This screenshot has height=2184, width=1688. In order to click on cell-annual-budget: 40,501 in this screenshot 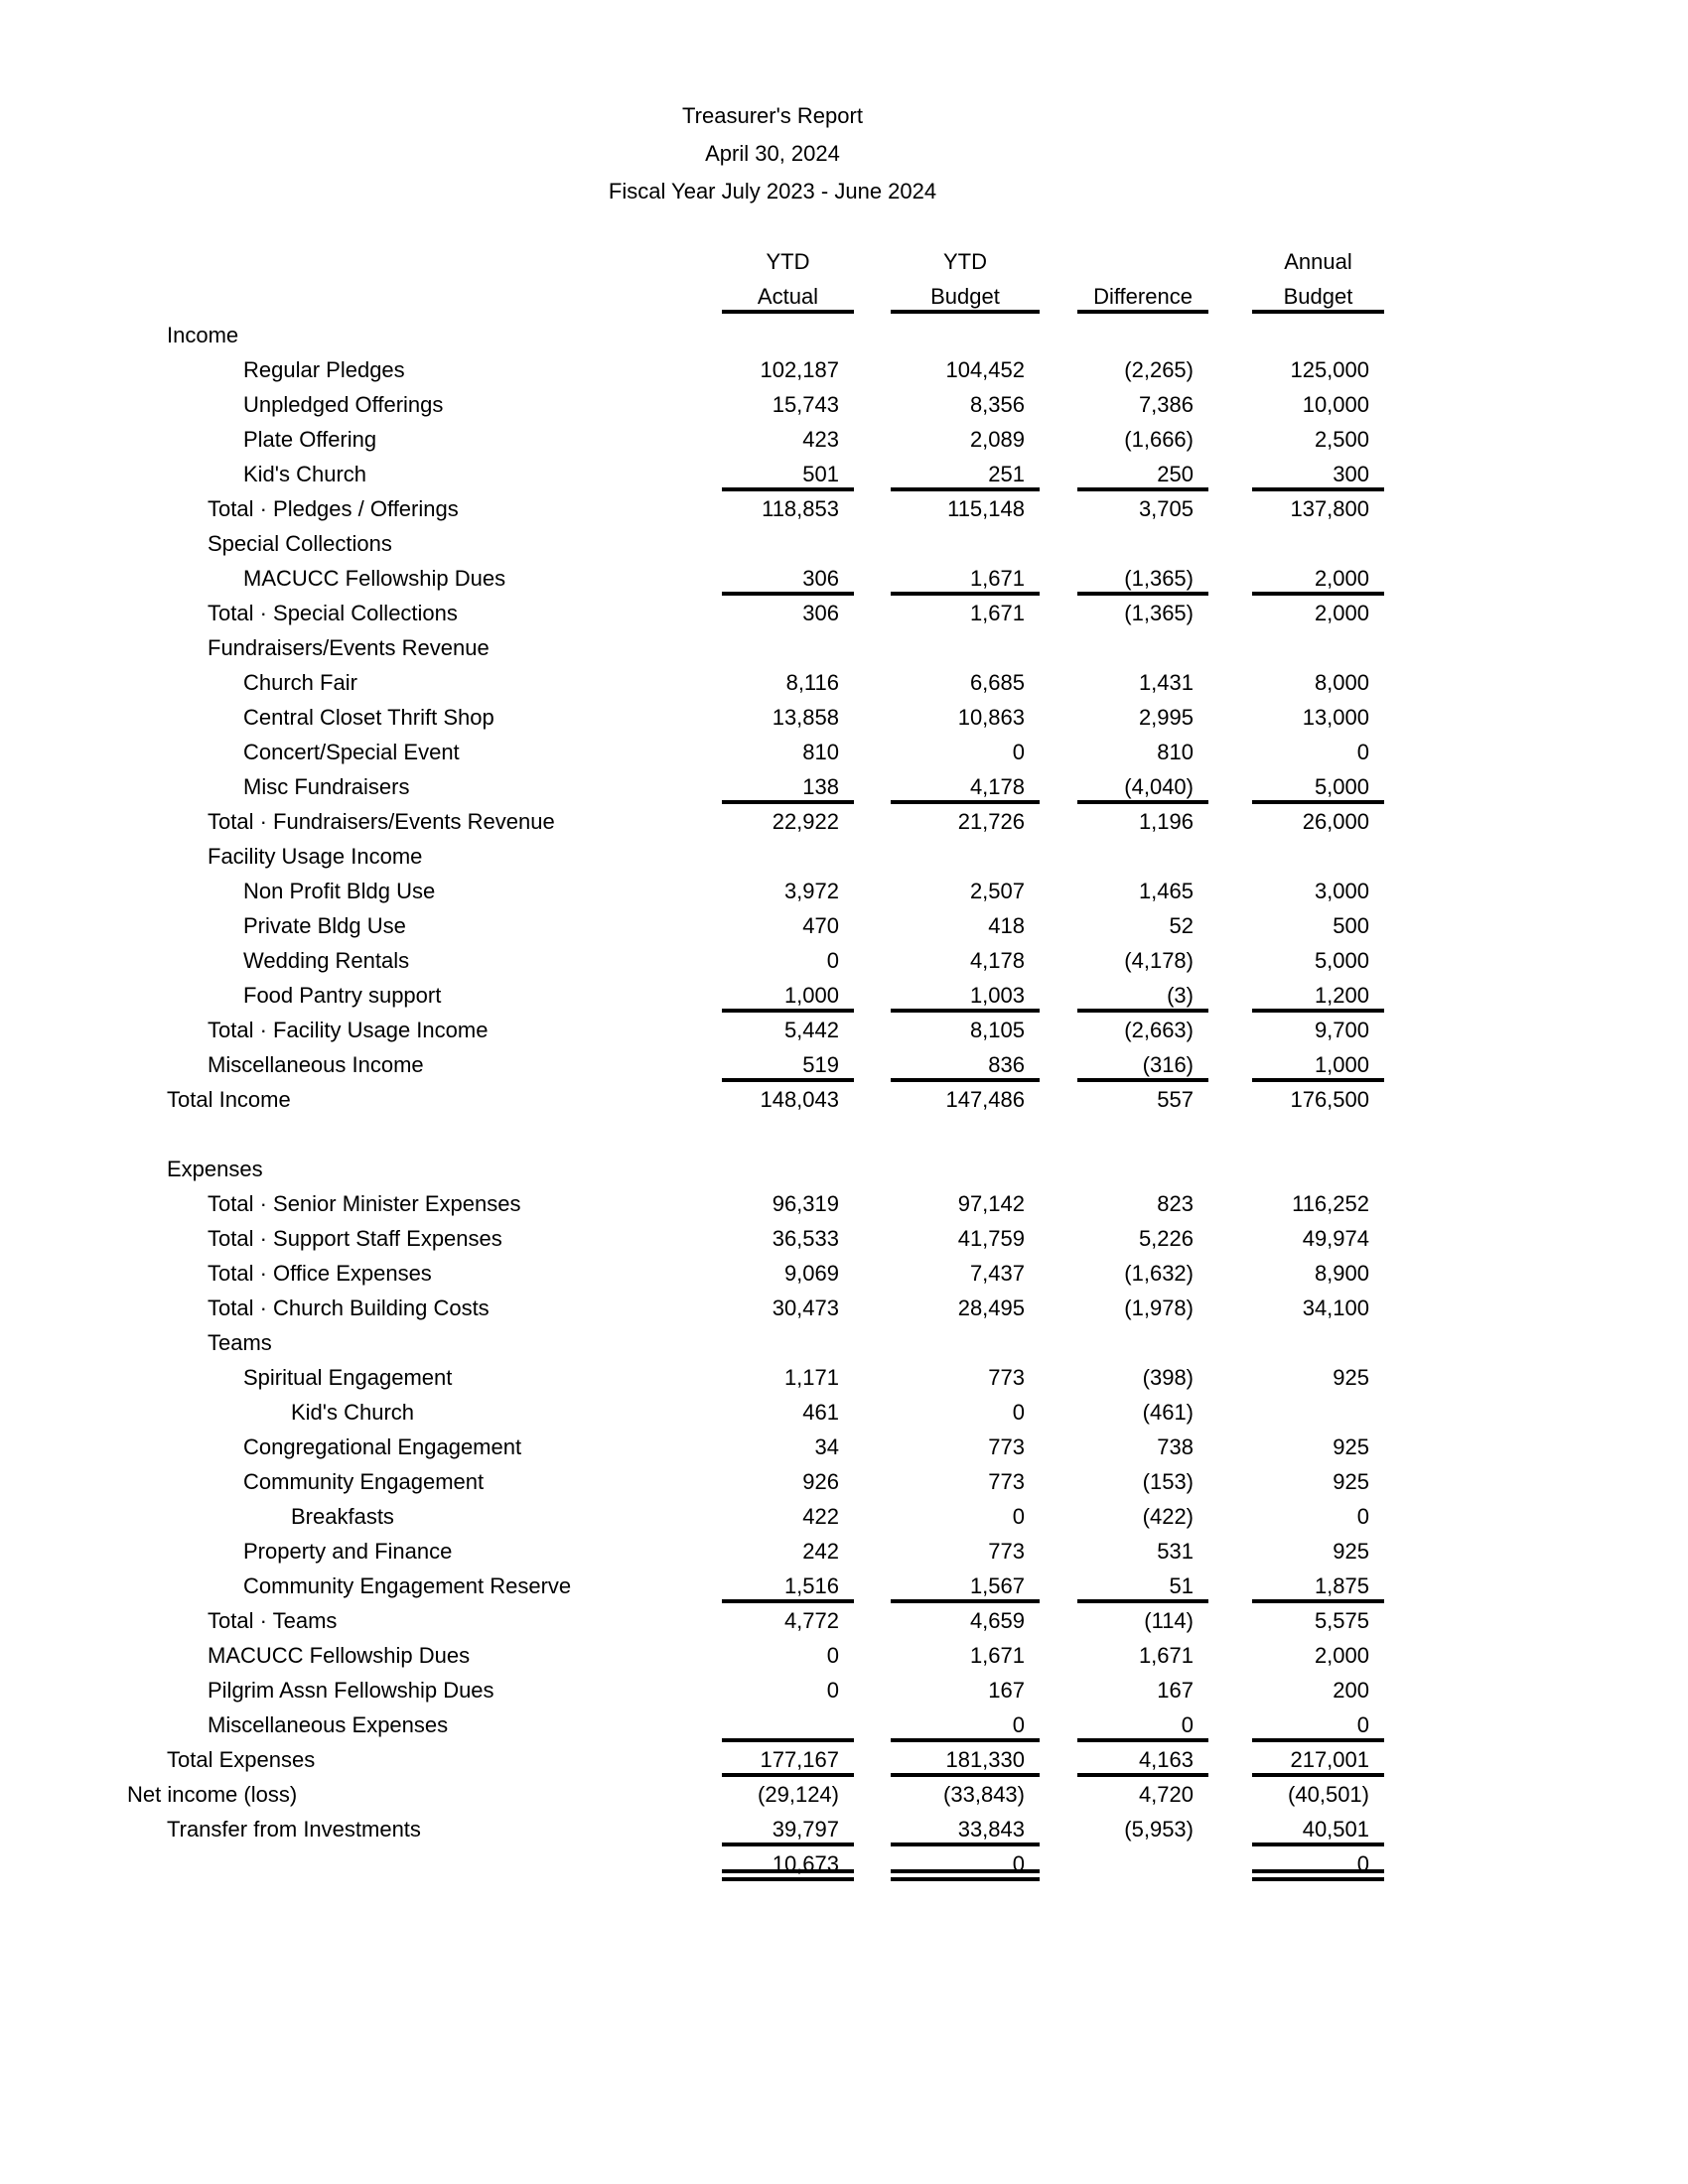, I will do `click(1318, 1829)`.